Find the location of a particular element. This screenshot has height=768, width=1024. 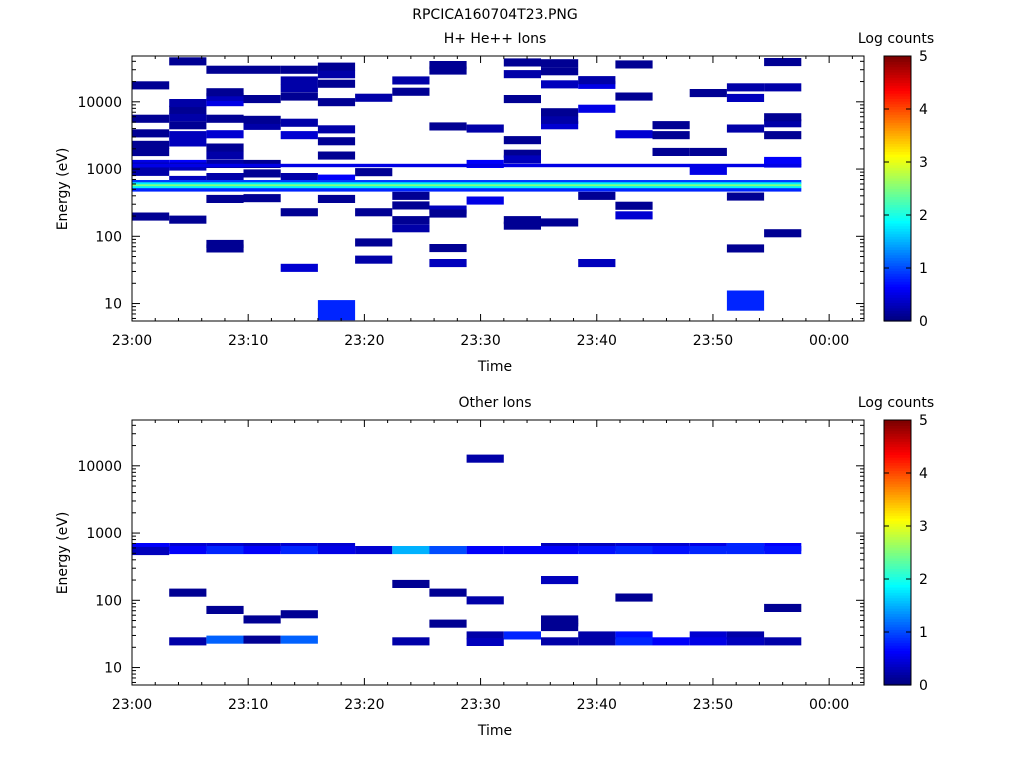

x-tick-label: 23:20 is located at coordinates (364, 705).